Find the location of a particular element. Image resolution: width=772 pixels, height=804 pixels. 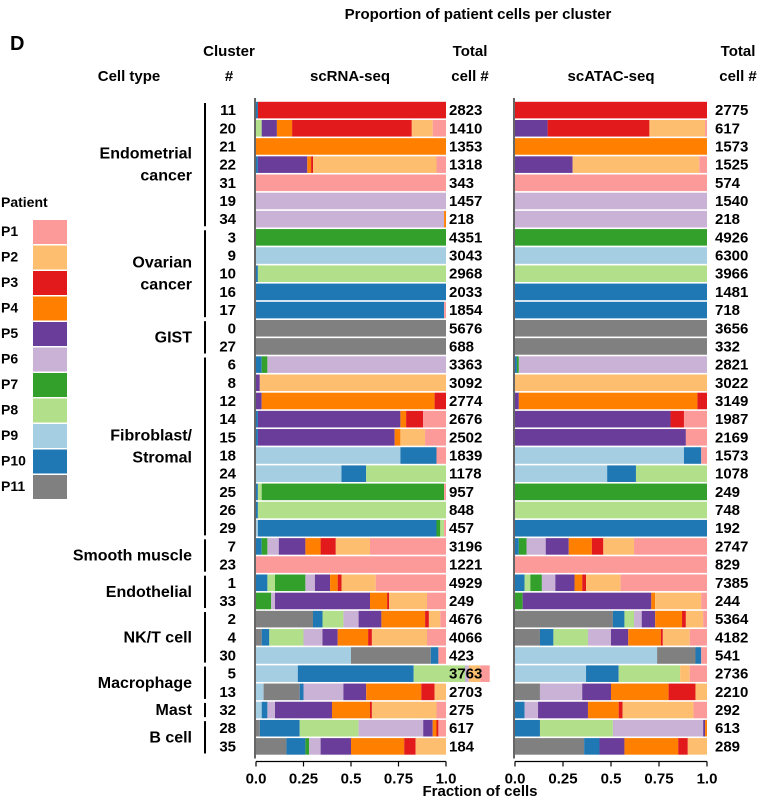

legend-label-p1: P1 is located at coordinates (9, 231).